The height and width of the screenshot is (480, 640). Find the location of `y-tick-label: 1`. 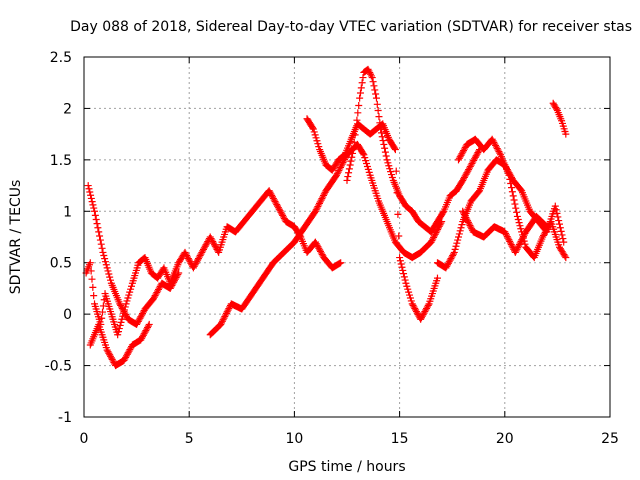

y-tick-label: 1 is located at coordinates (67, 212).